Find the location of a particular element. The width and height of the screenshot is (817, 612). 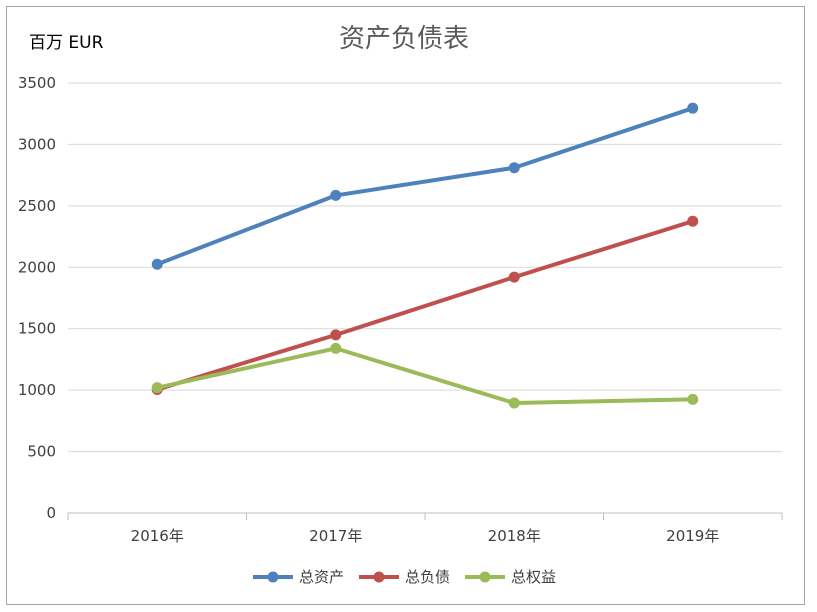

legend-item: 总负债 is located at coordinates (404, 577).